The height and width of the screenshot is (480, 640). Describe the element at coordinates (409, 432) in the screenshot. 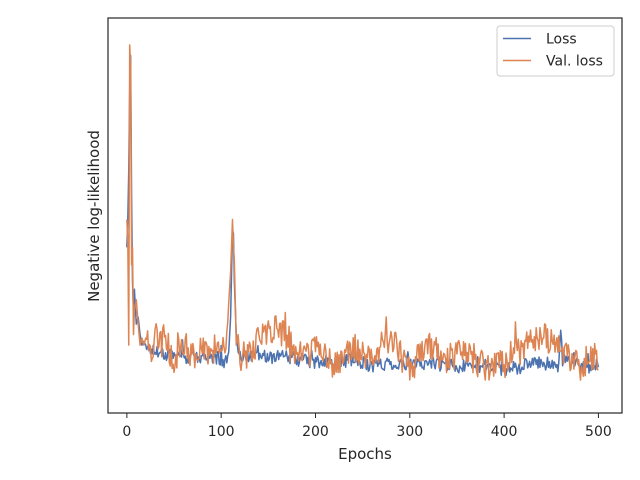

I see `x-tick-label: 300` at that location.